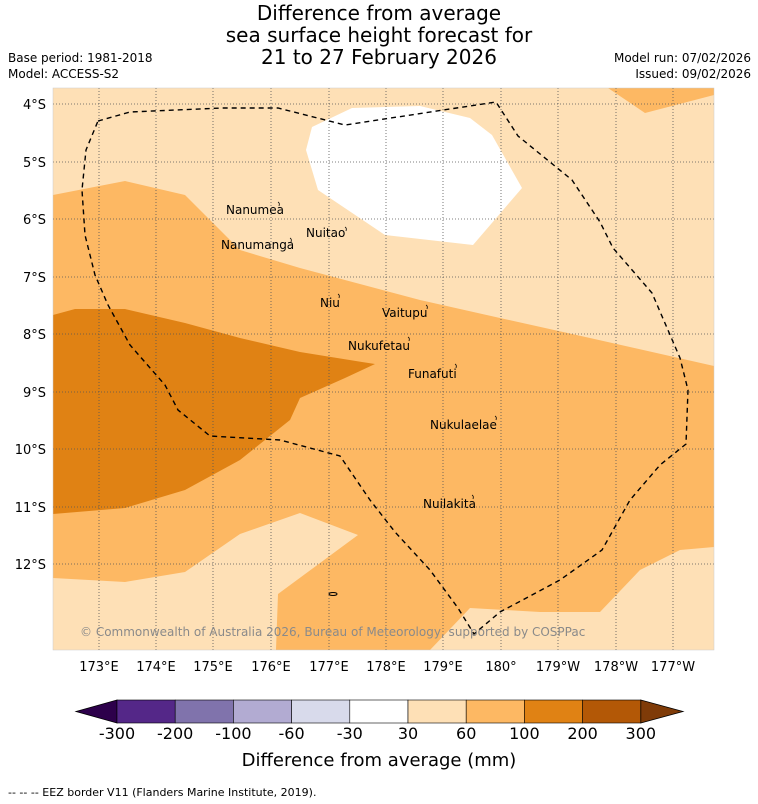 The width and height of the screenshot is (758, 804). Describe the element at coordinates (325, 233) in the screenshot. I see `place-label: Nuitao` at that location.